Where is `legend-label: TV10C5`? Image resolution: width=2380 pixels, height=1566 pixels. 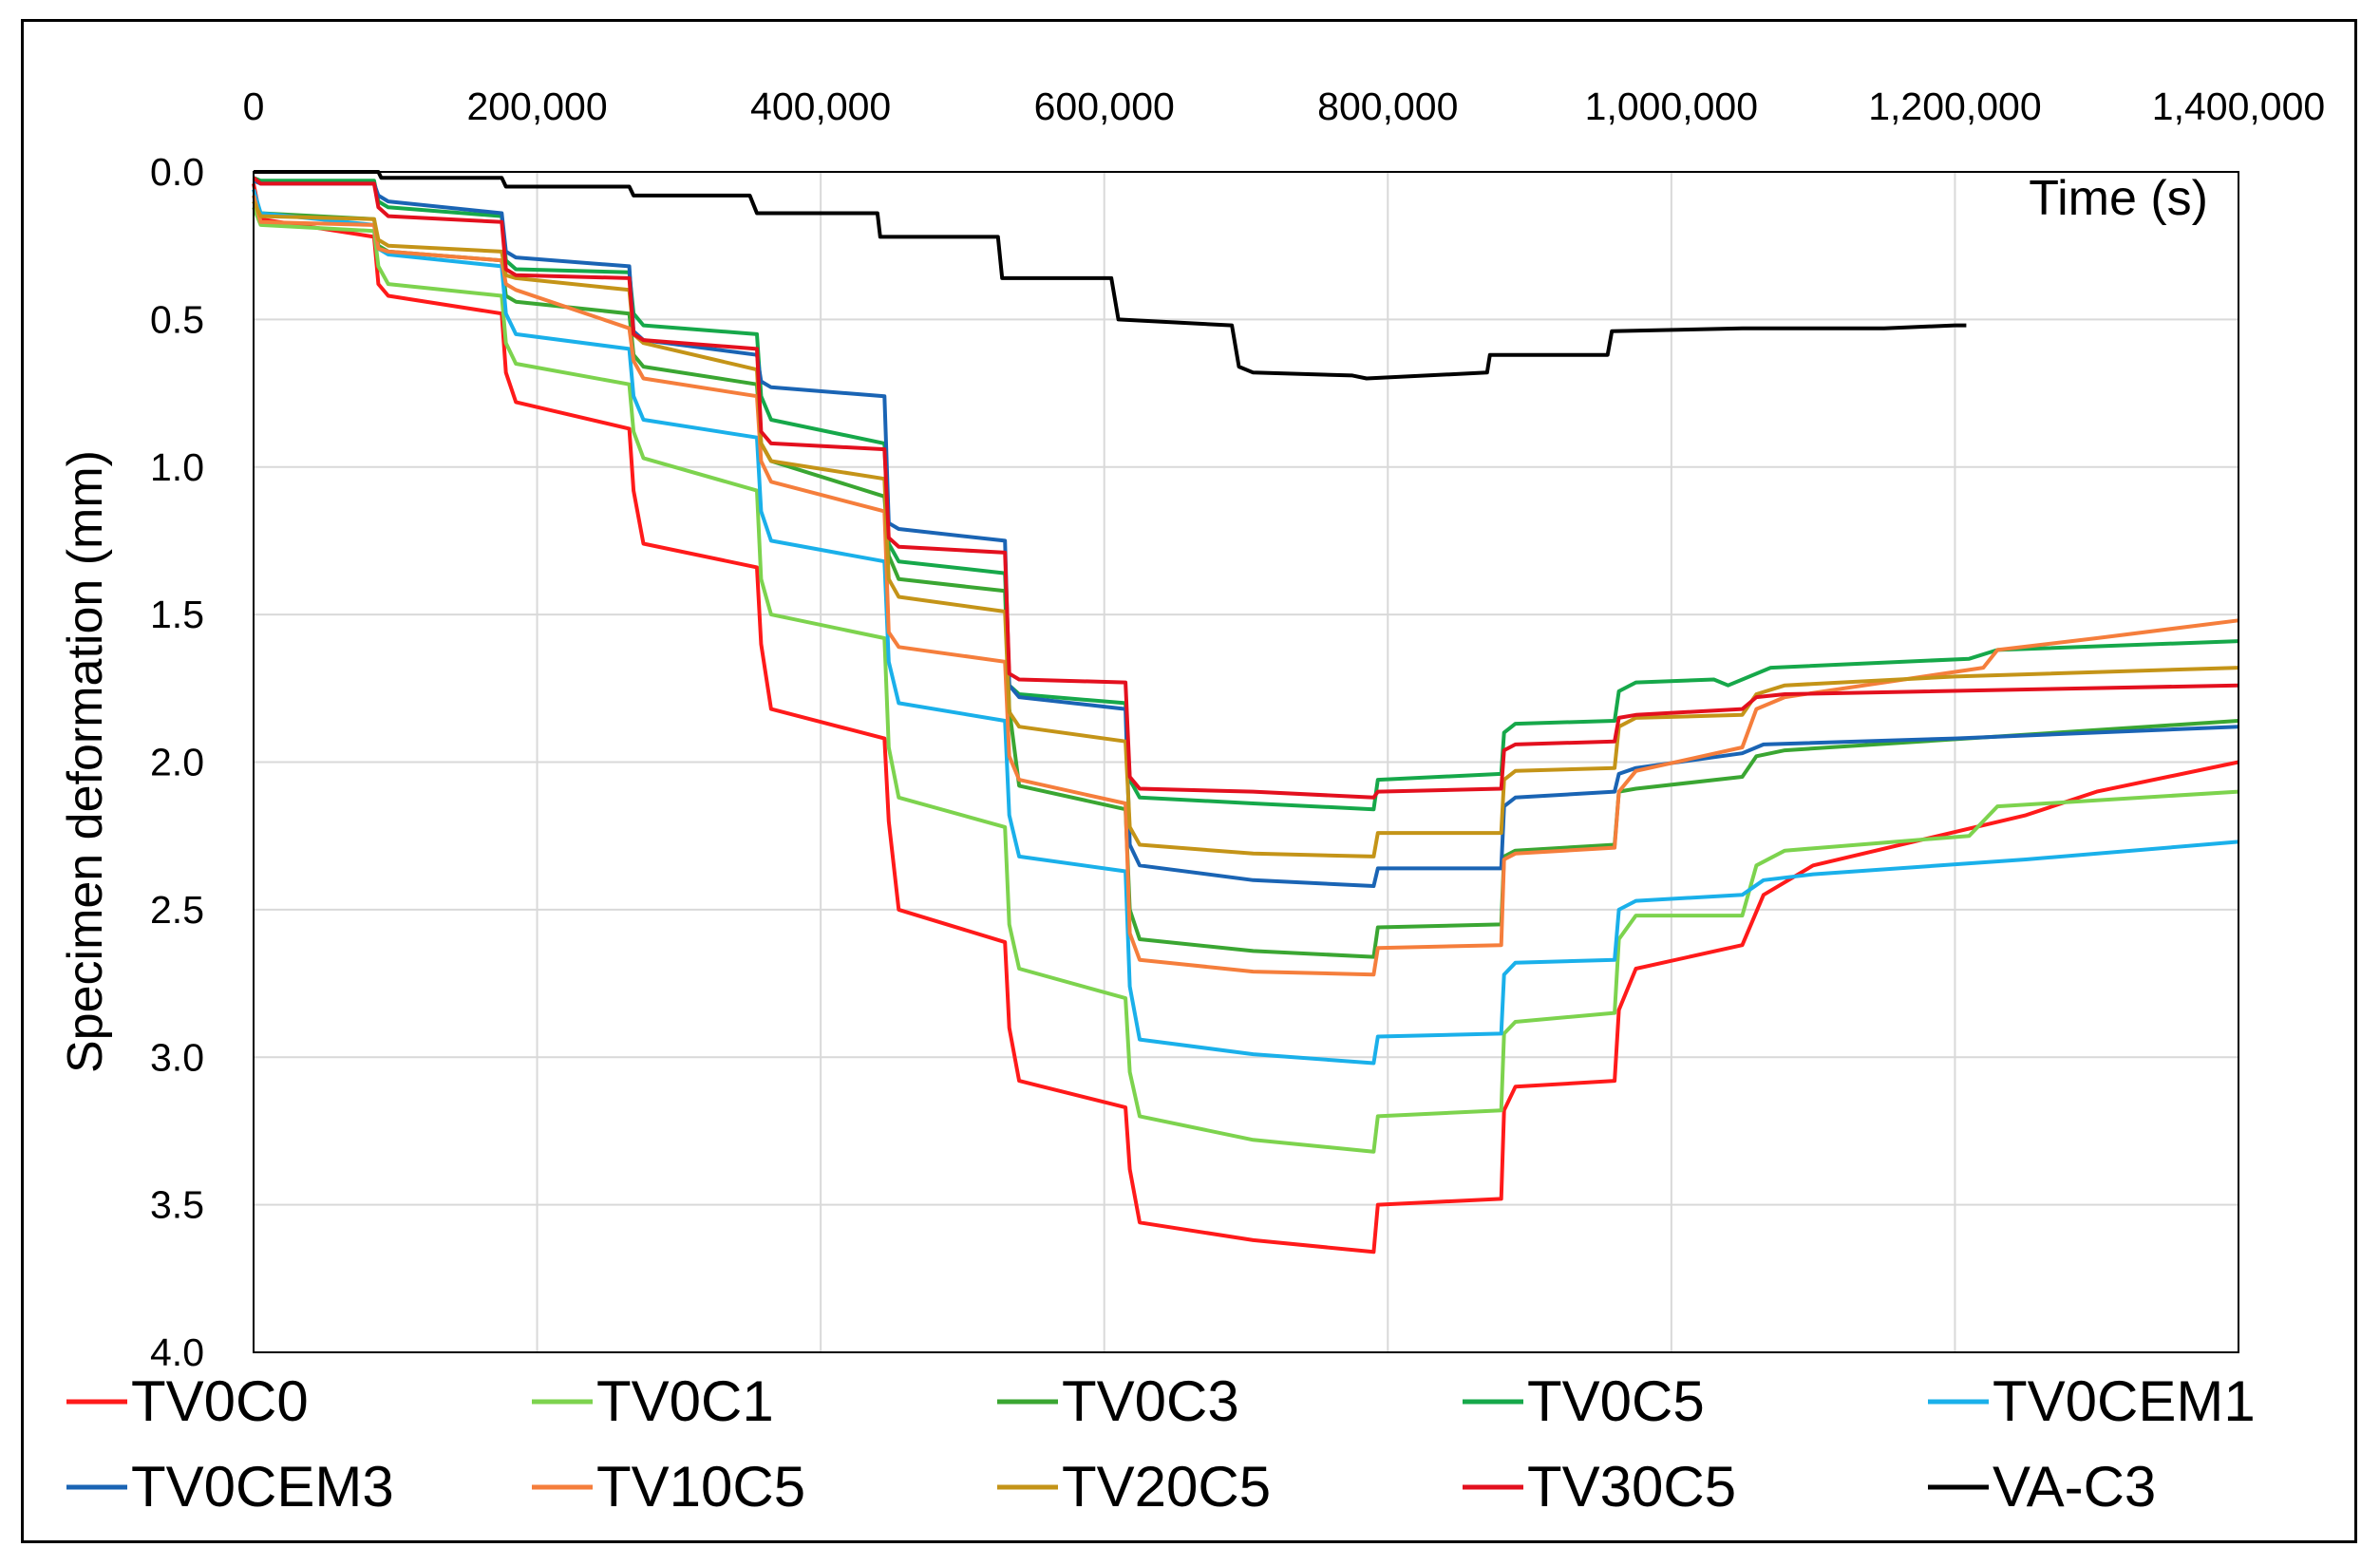 legend-label: TV10C5 is located at coordinates (700, 1487).